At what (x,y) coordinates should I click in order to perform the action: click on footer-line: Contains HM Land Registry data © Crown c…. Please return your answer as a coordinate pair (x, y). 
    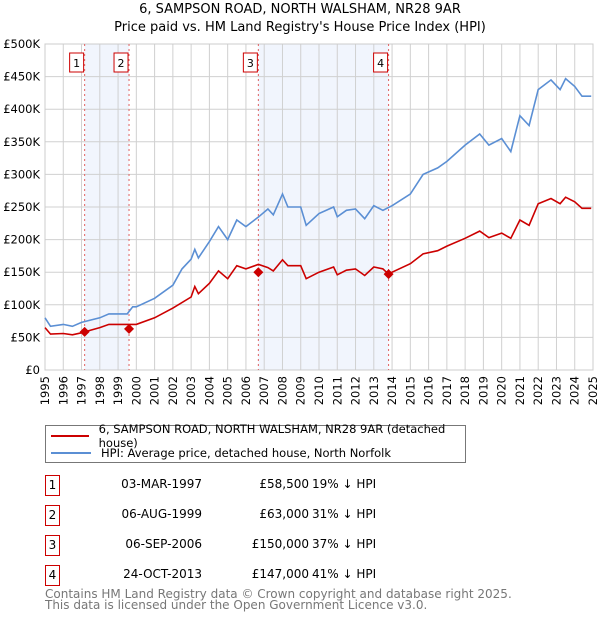
    Looking at the image, I should click on (278, 594).